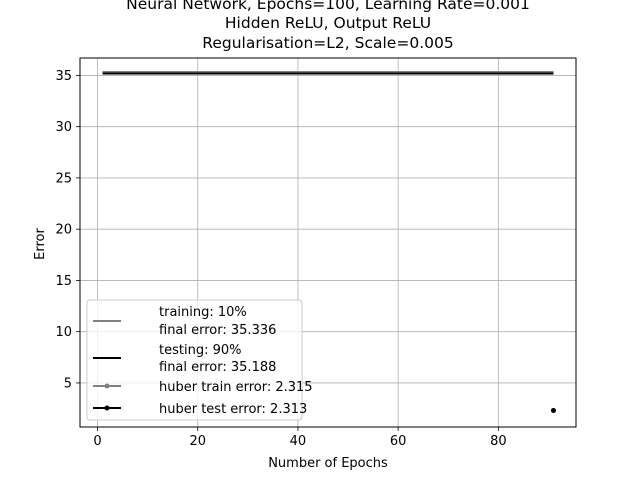 This screenshot has height=484, width=640. What do you see at coordinates (217, 330) in the screenshot?
I see `legend-label-training-line-2: final error: 35.336` at bounding box center [217, 330].